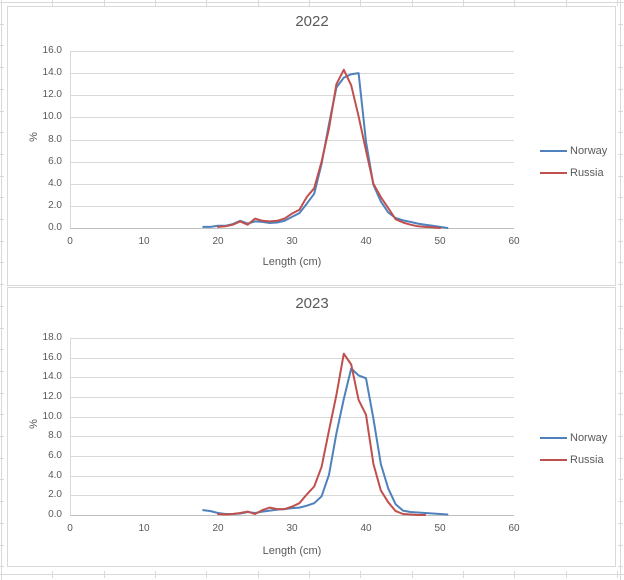  Describe the element at coordinates (292, 551) in the screenshot. I see `x-axis-title-2023: Length (cm)` at that location.